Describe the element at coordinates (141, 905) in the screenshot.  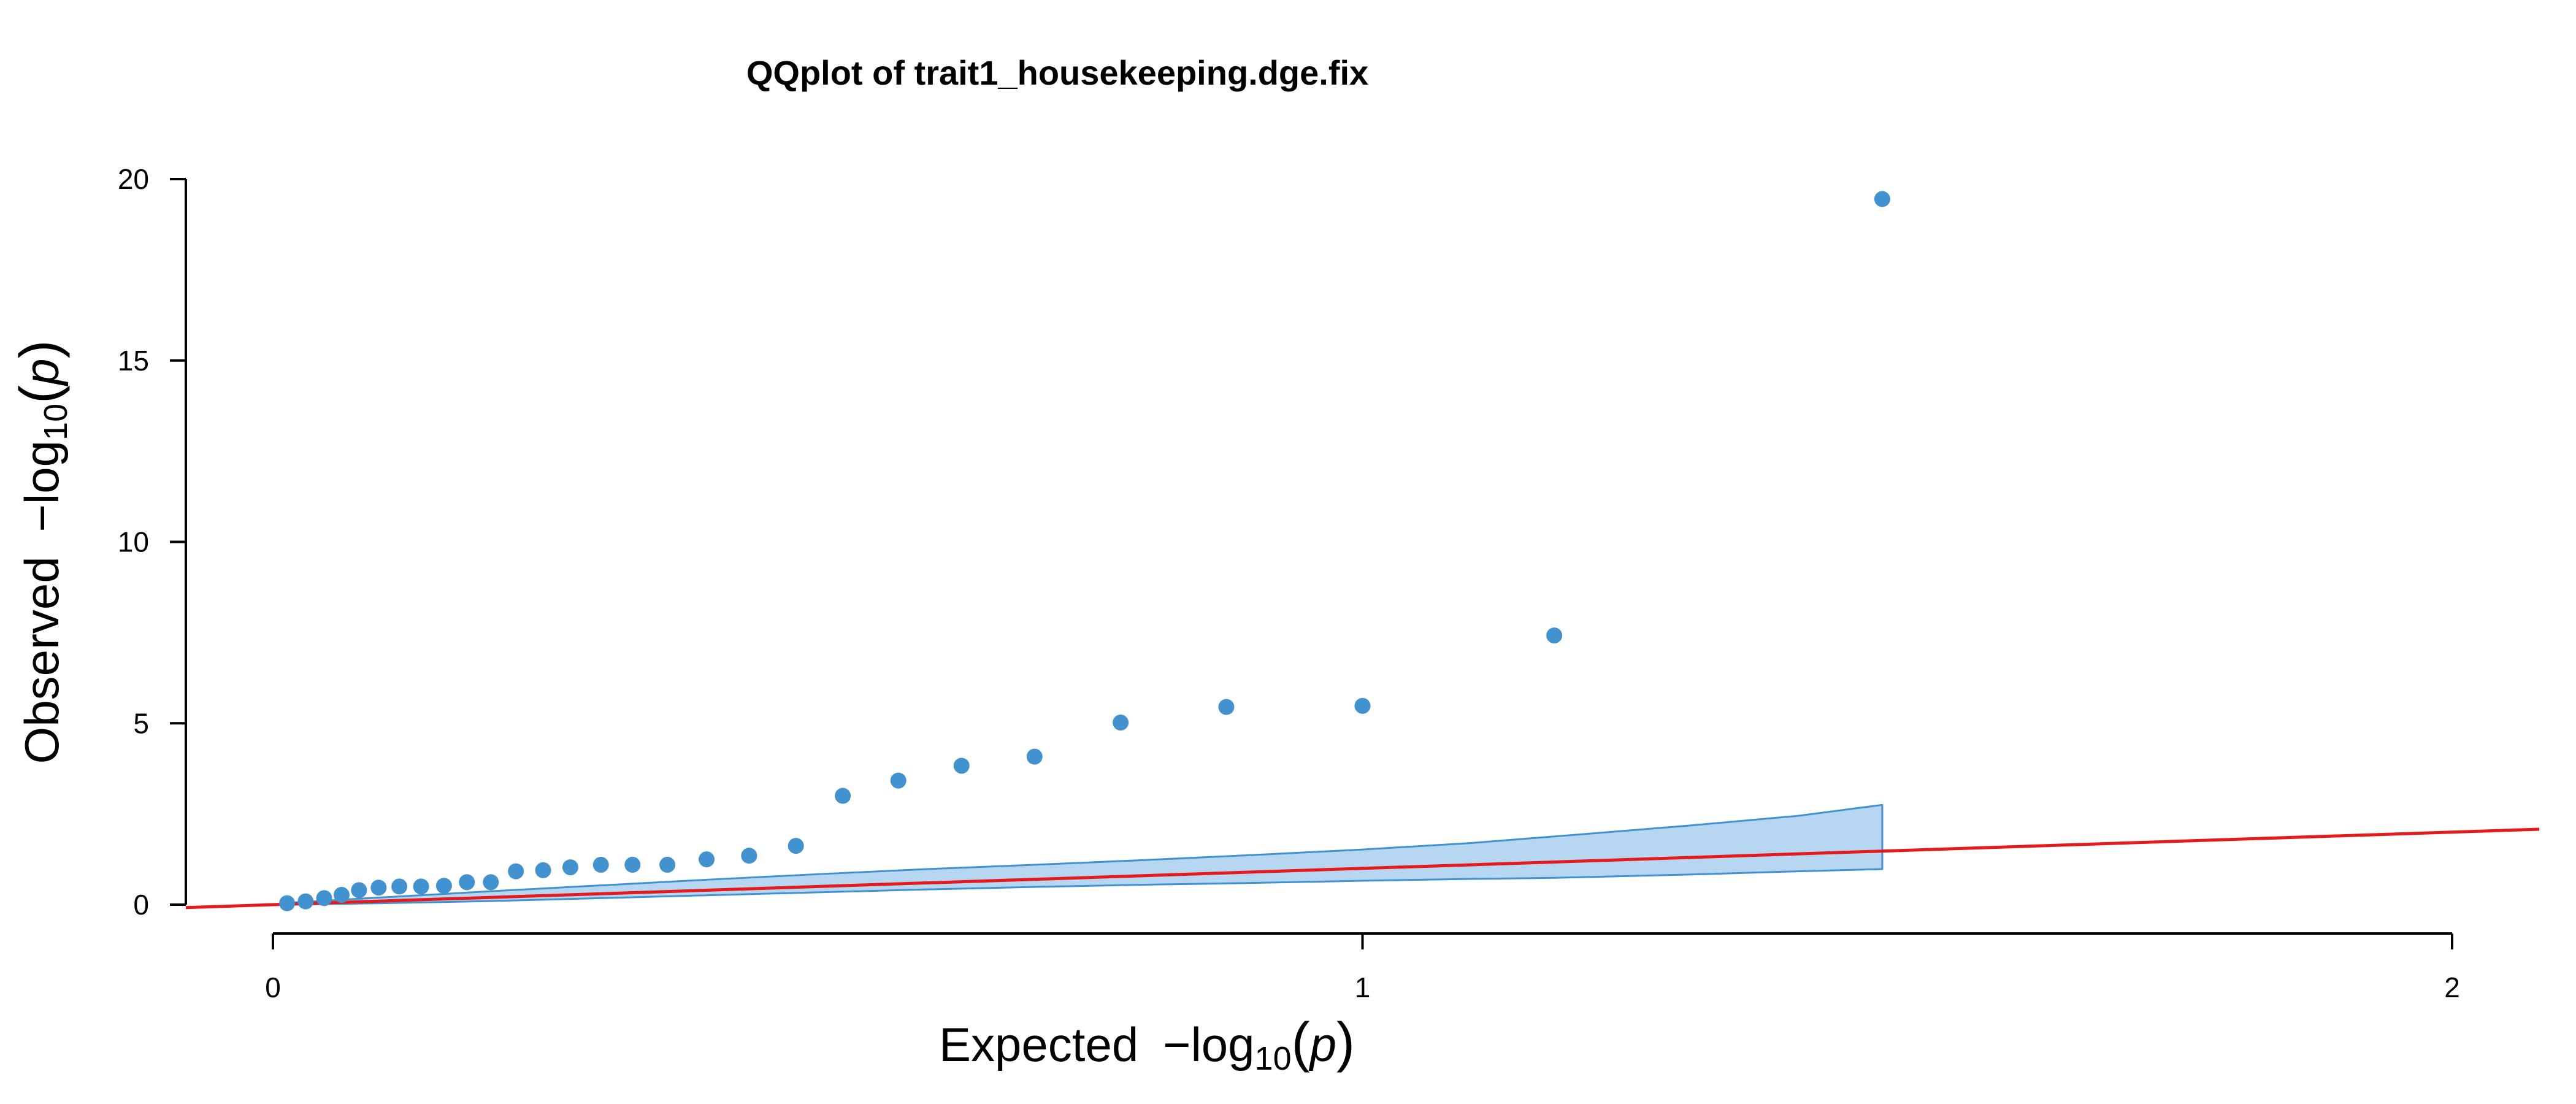
I see `y-tick-label-0: 0` at that location.